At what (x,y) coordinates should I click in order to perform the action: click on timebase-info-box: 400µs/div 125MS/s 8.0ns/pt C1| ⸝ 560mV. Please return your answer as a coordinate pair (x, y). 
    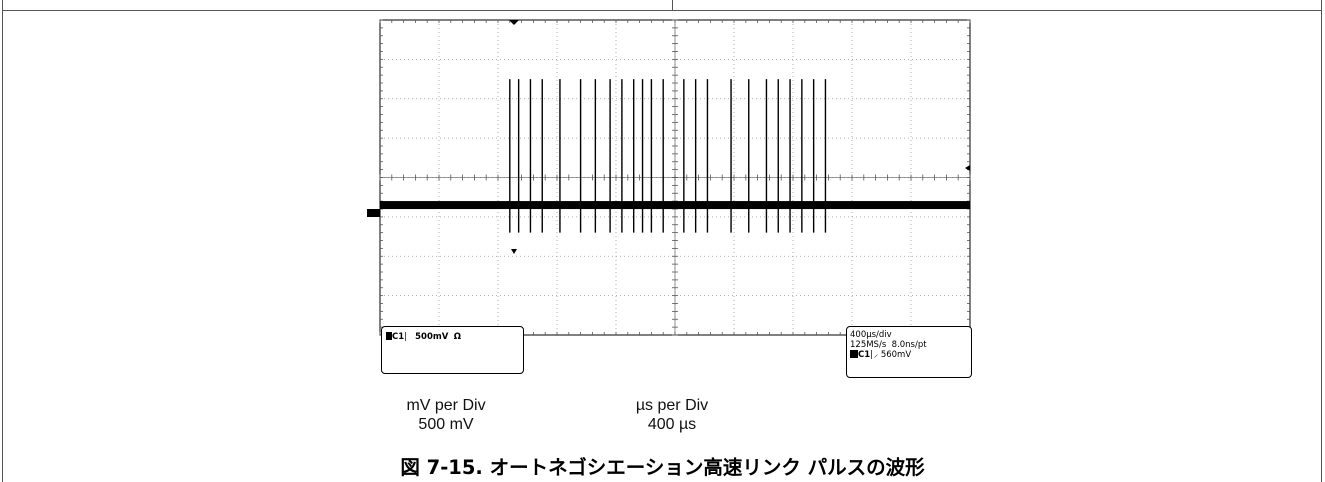
    Looking at the image, I should click on (909, 352).